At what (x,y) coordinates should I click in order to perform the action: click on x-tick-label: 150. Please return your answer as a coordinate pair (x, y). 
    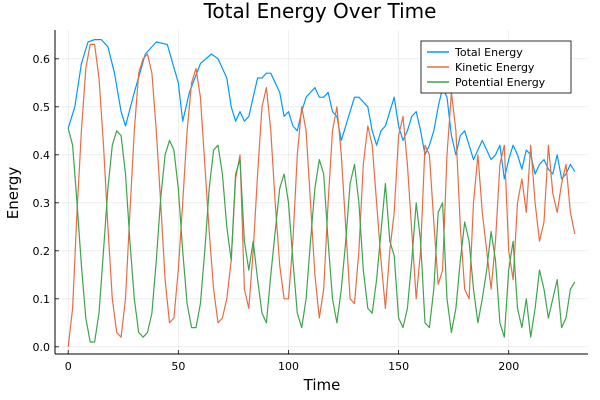
    Looking at the image, I should click on (398, 366).